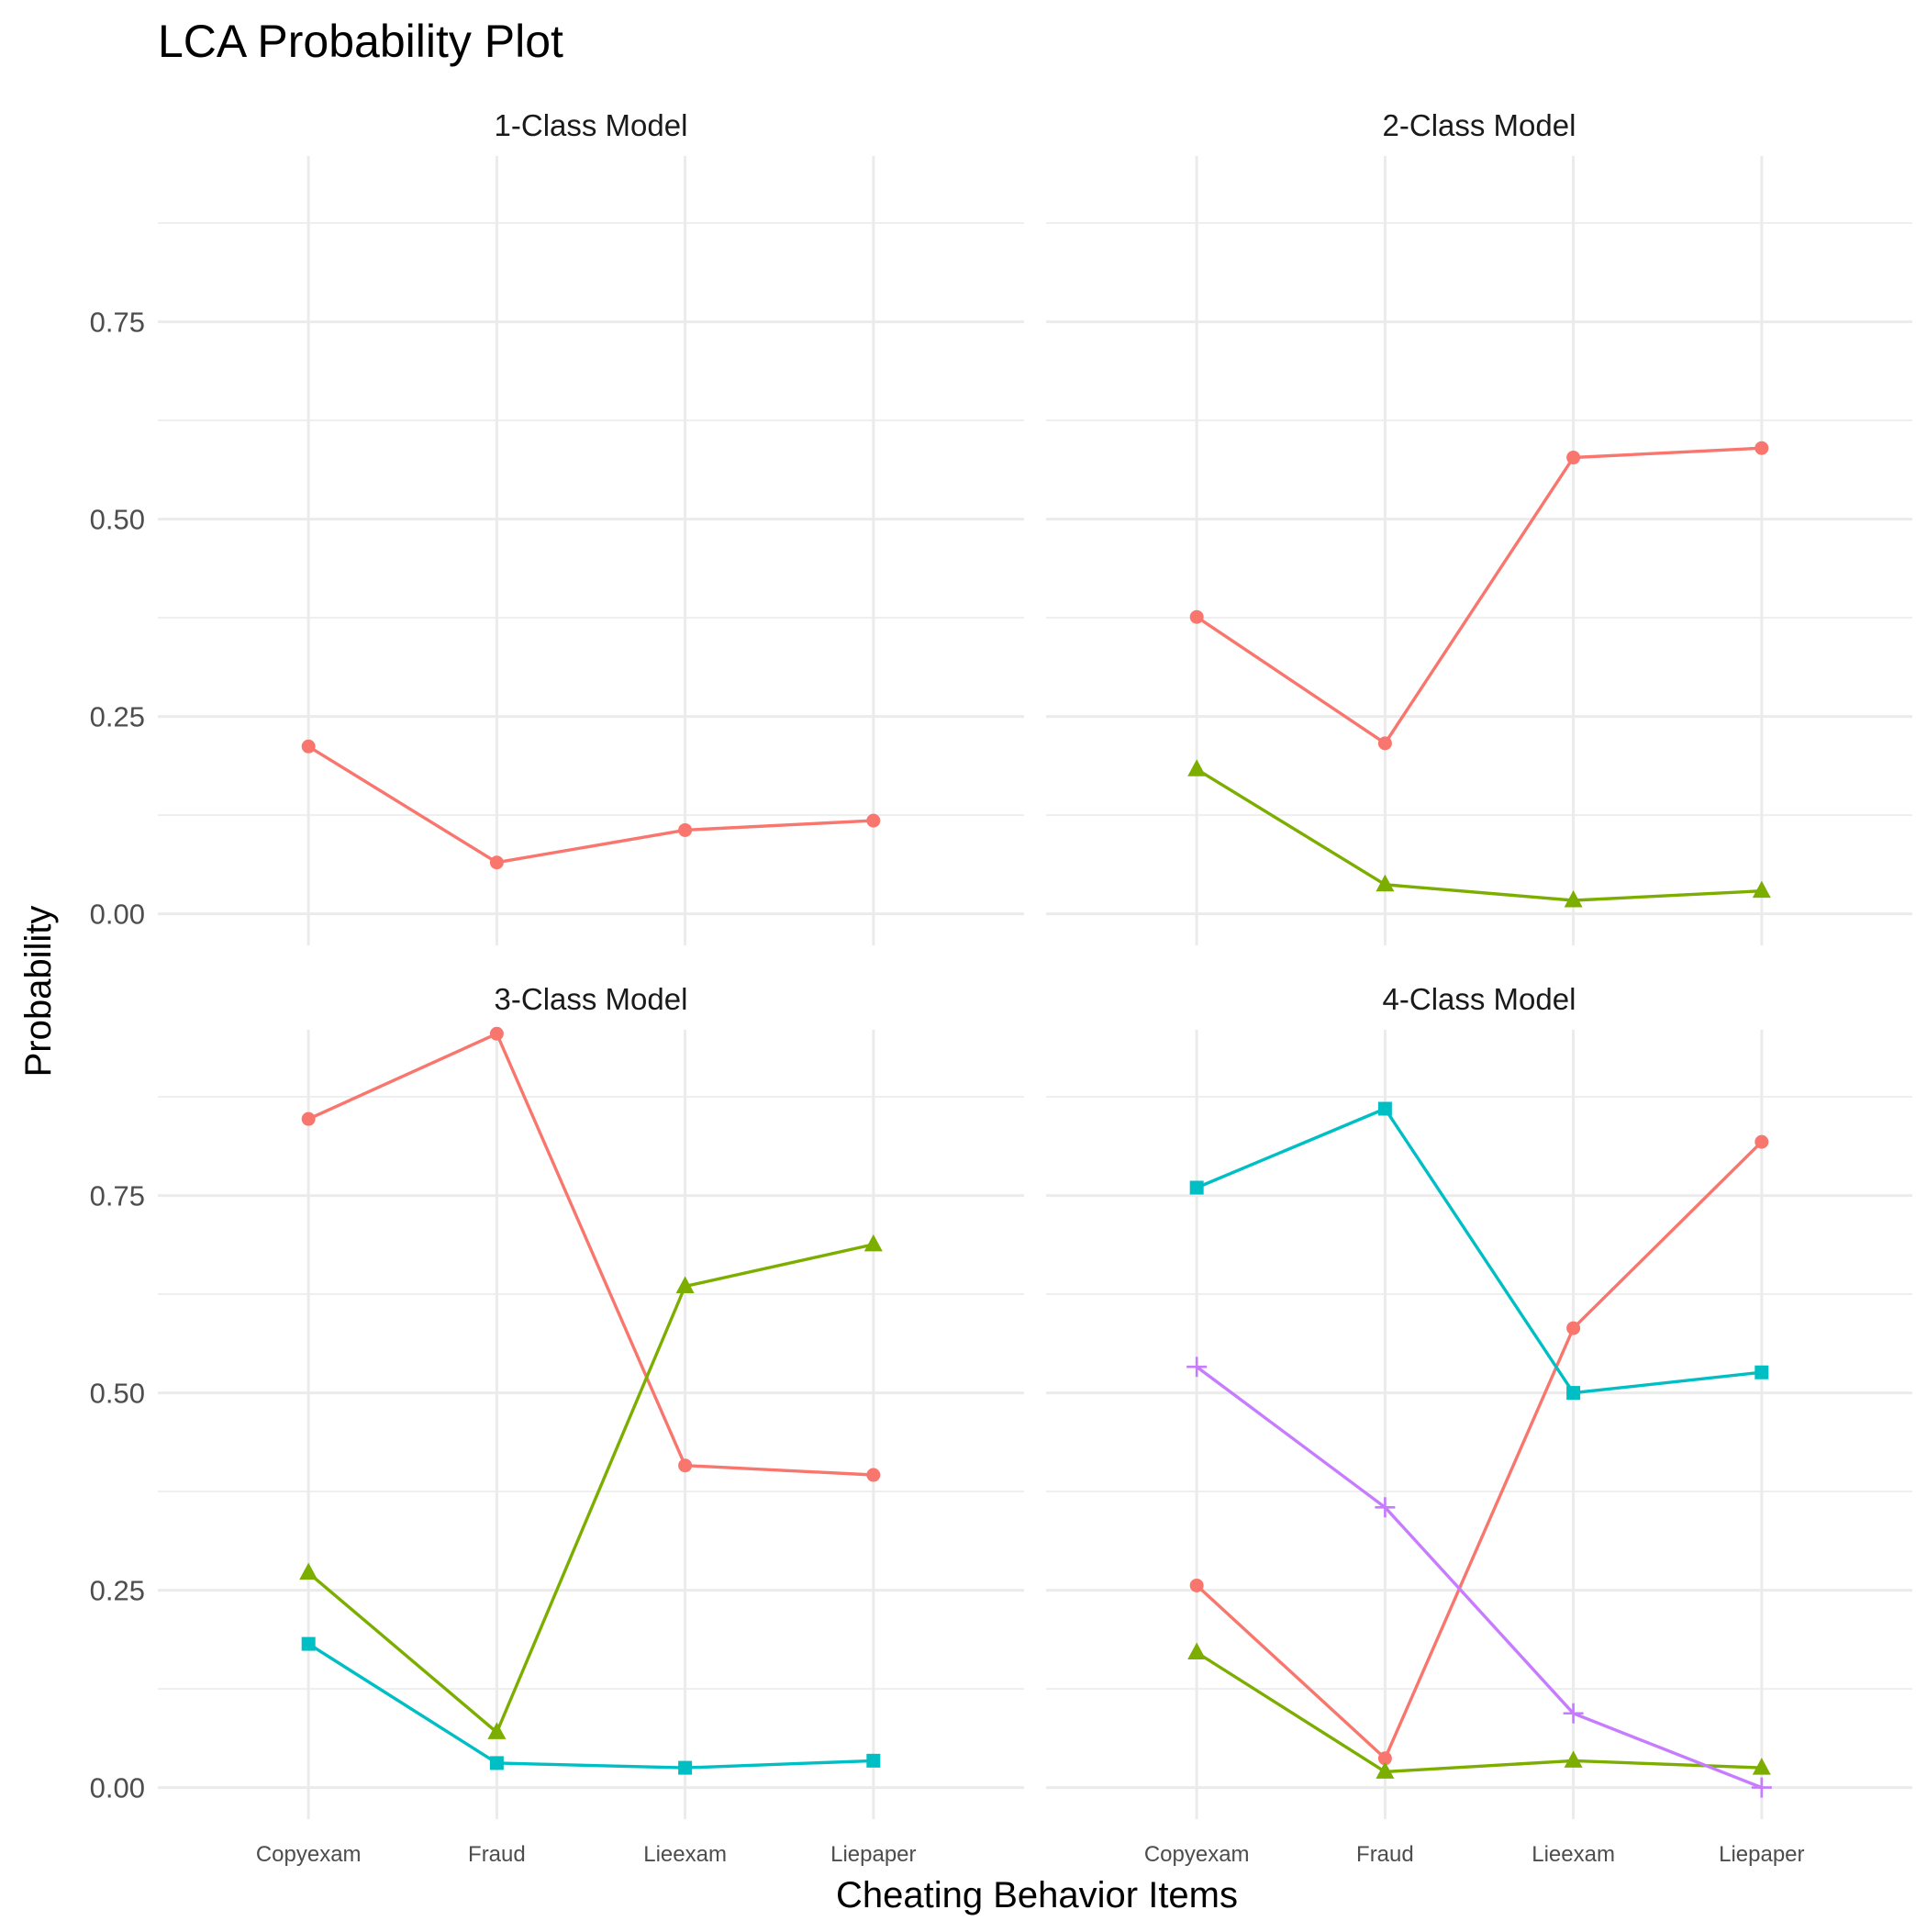 The width and height of the screenshot is (1927, 1932). What do you see at coordinates (1479, 125) in the screenshot?
I see `panel-strip-label: 2-Class Model` at bounding box center [1479, 125].